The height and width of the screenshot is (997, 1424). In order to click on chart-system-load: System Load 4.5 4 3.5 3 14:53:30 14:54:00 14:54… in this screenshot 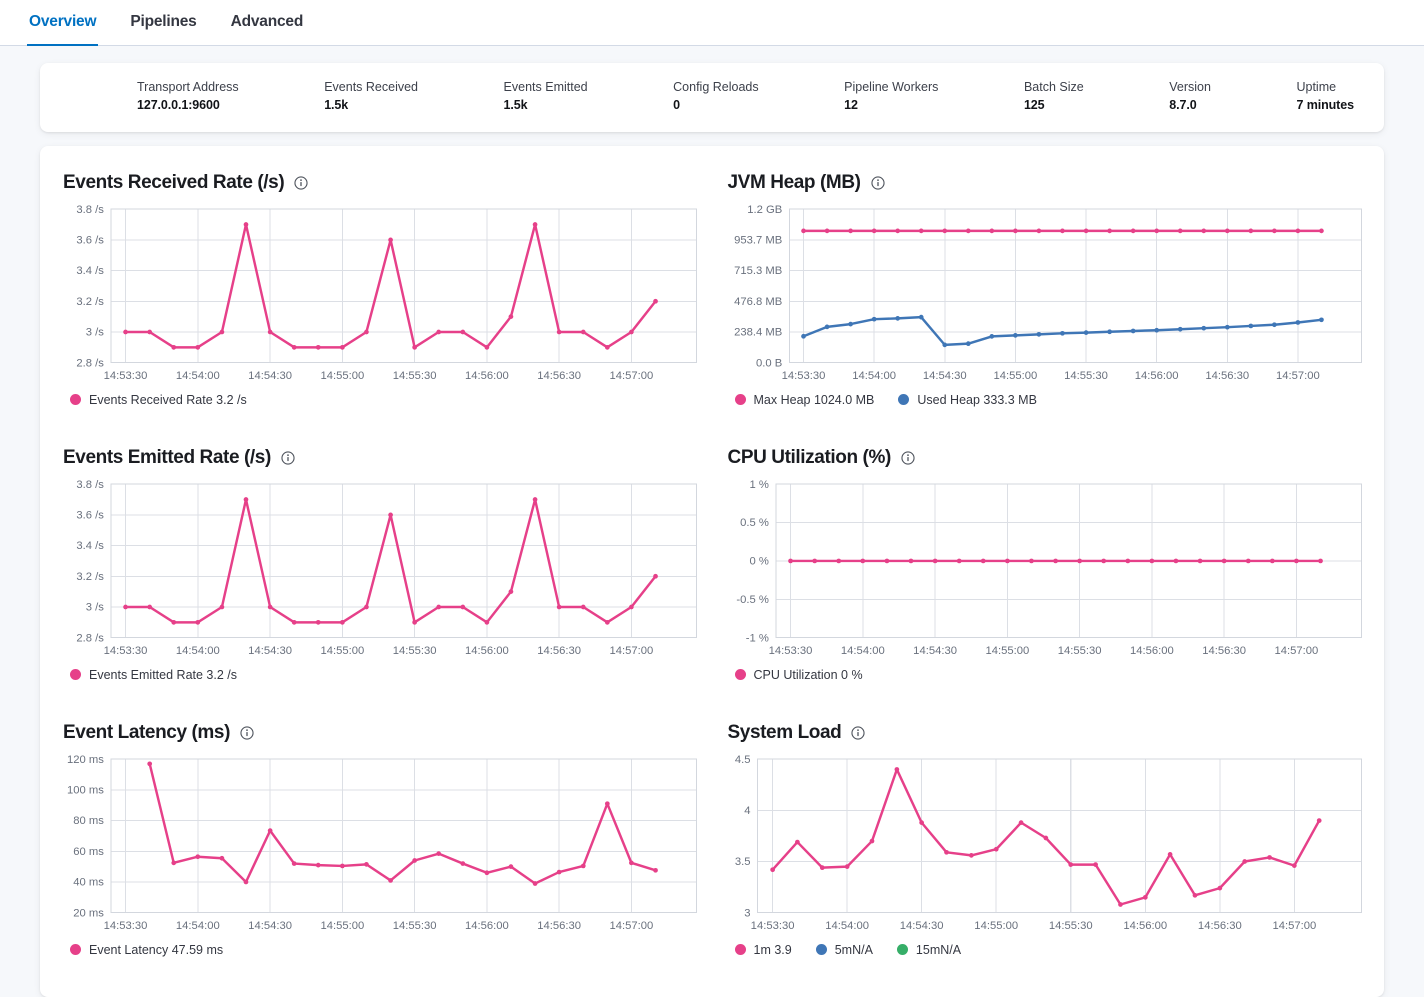, I will do `click(1045, 839)`.